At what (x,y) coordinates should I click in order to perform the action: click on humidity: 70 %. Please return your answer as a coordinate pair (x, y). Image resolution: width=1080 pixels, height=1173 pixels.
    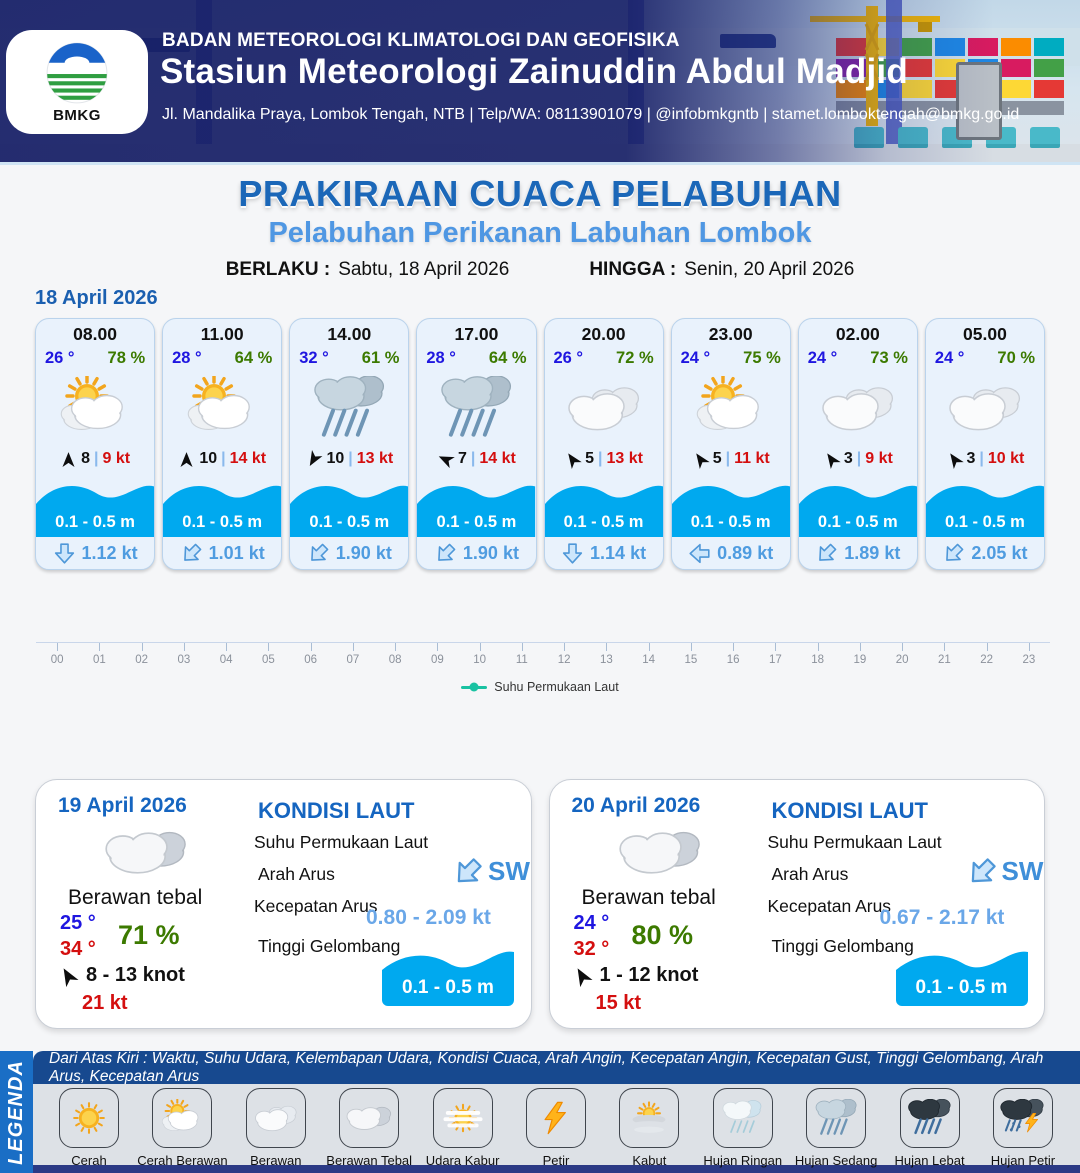
    Looking at the image, I should click on (1016, 357).